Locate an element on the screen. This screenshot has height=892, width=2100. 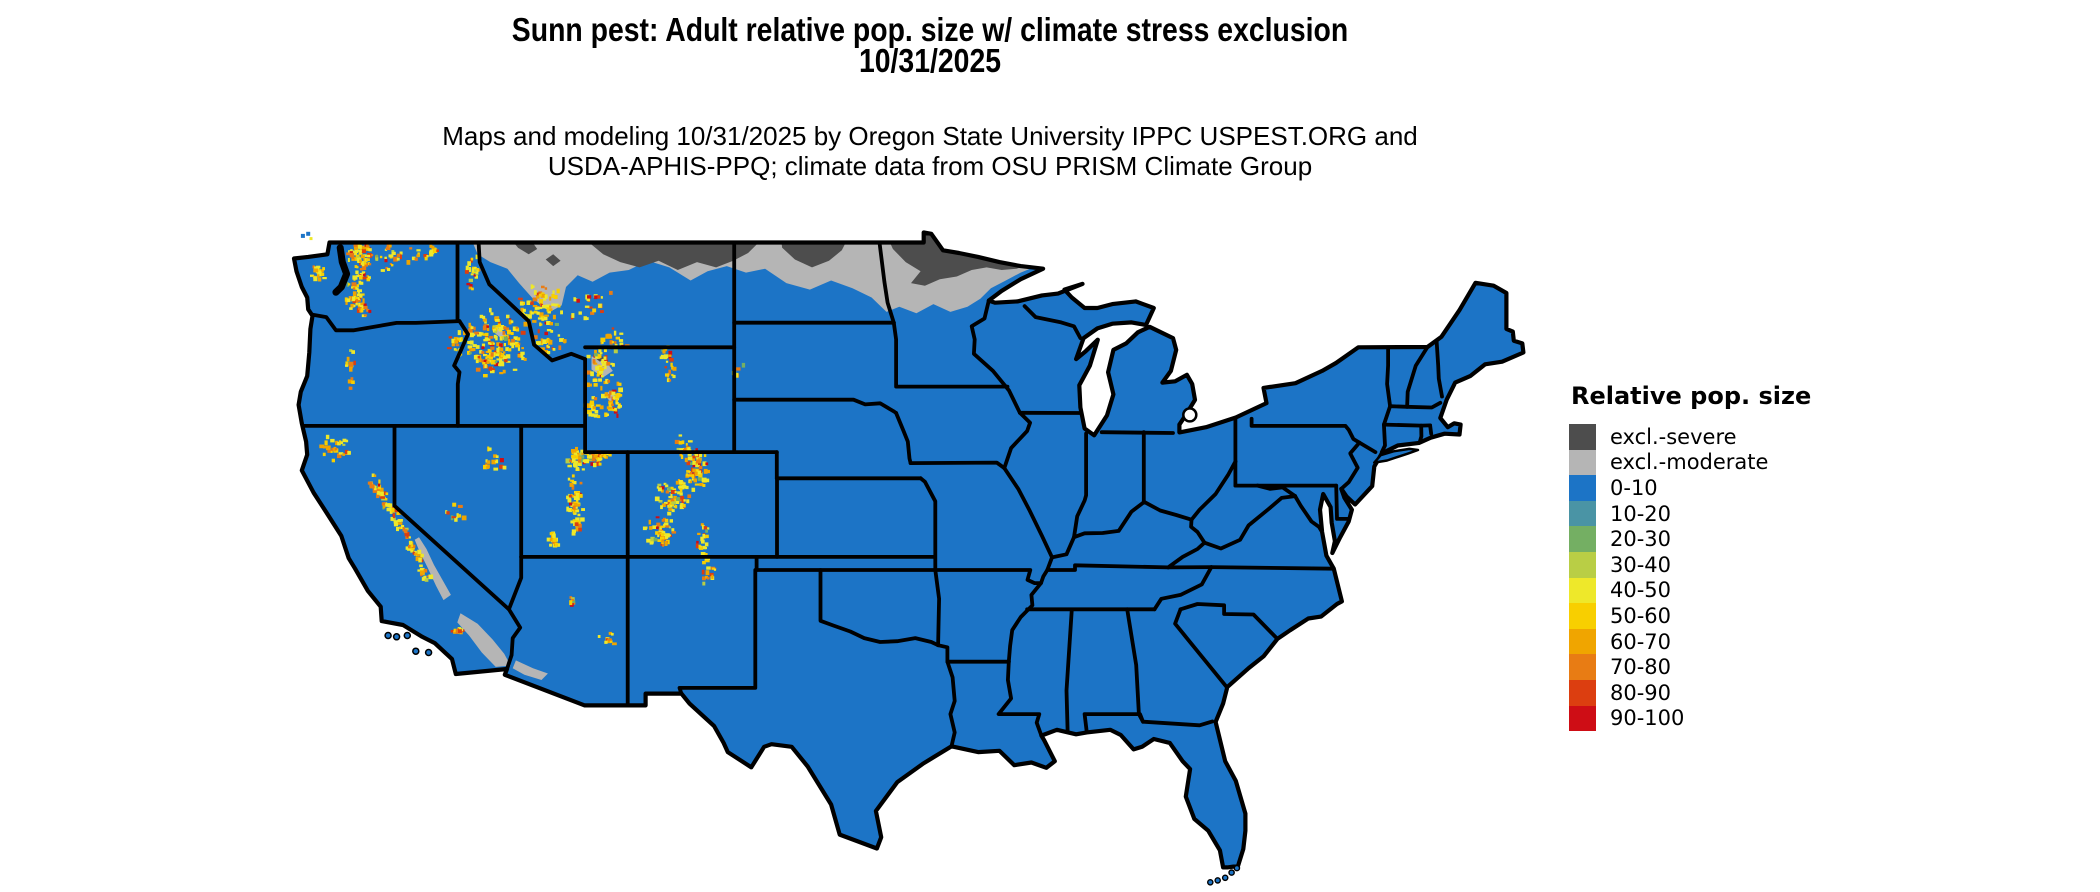
legend-item: 90-100 is located at coordinates (1690, 718).